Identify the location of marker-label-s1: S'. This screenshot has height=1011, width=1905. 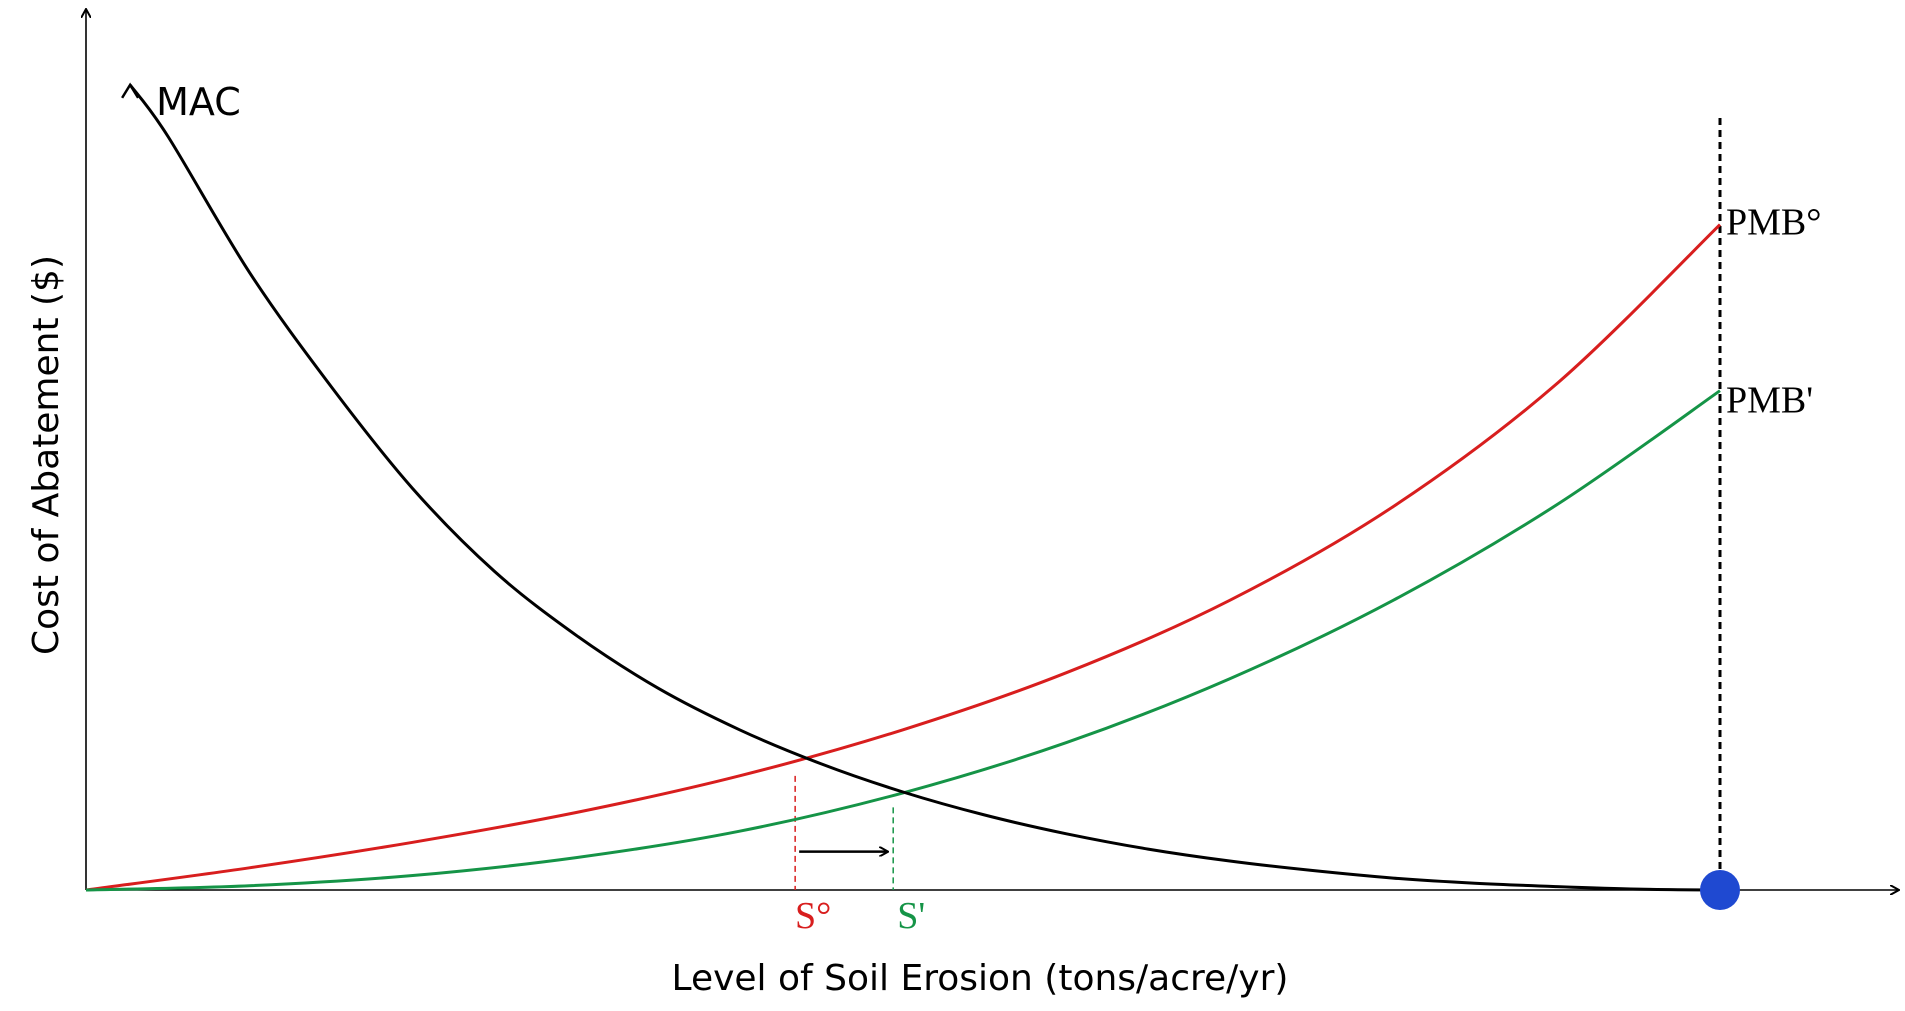
(911, 916).